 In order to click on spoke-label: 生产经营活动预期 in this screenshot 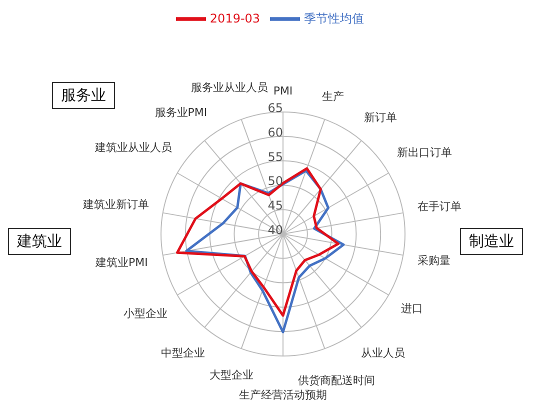, I will do `click(283, 395)`.